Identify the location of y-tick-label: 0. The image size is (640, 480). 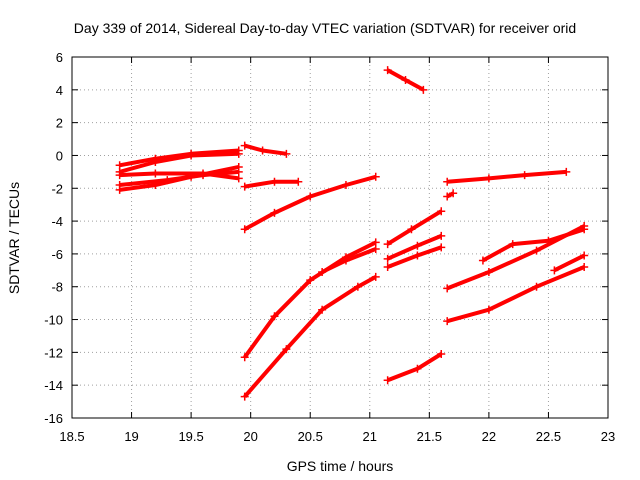
(59, 155).